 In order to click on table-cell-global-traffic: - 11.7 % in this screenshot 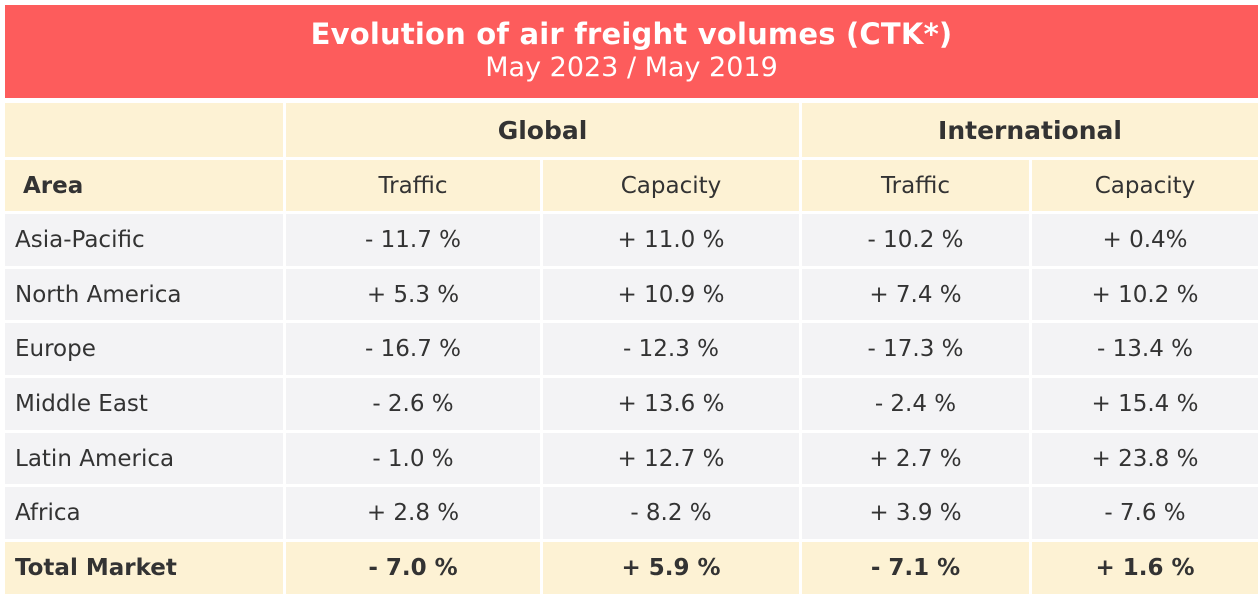, I will do `click(413, 240)`.